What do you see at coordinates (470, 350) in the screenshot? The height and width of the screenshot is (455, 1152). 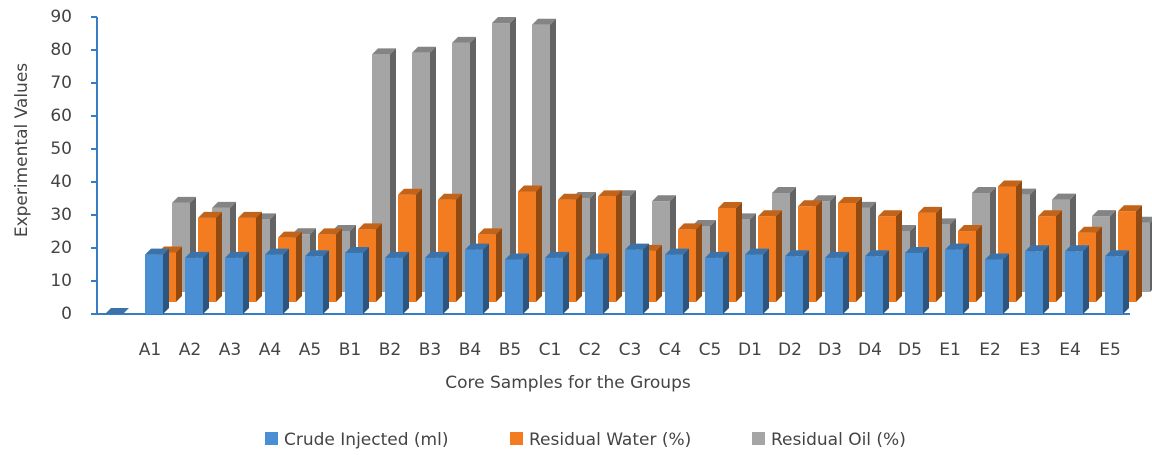 I see `x-tick-label: B4` at bounding box center [470, 350].